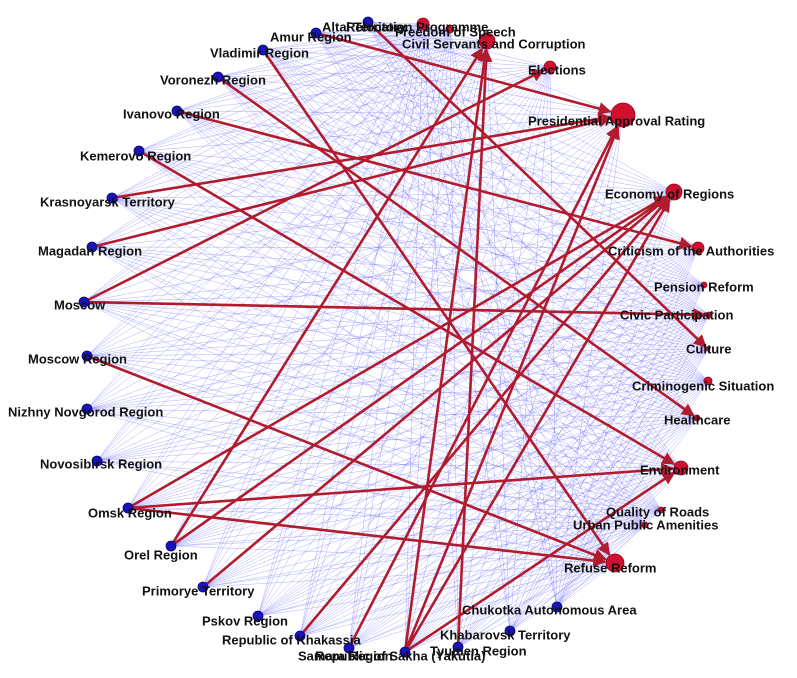  What do you see at coordinates (505, 634) in the screenshot?
I see `node-label: Khabarovsk Territory` at bounding box center [505, 634].